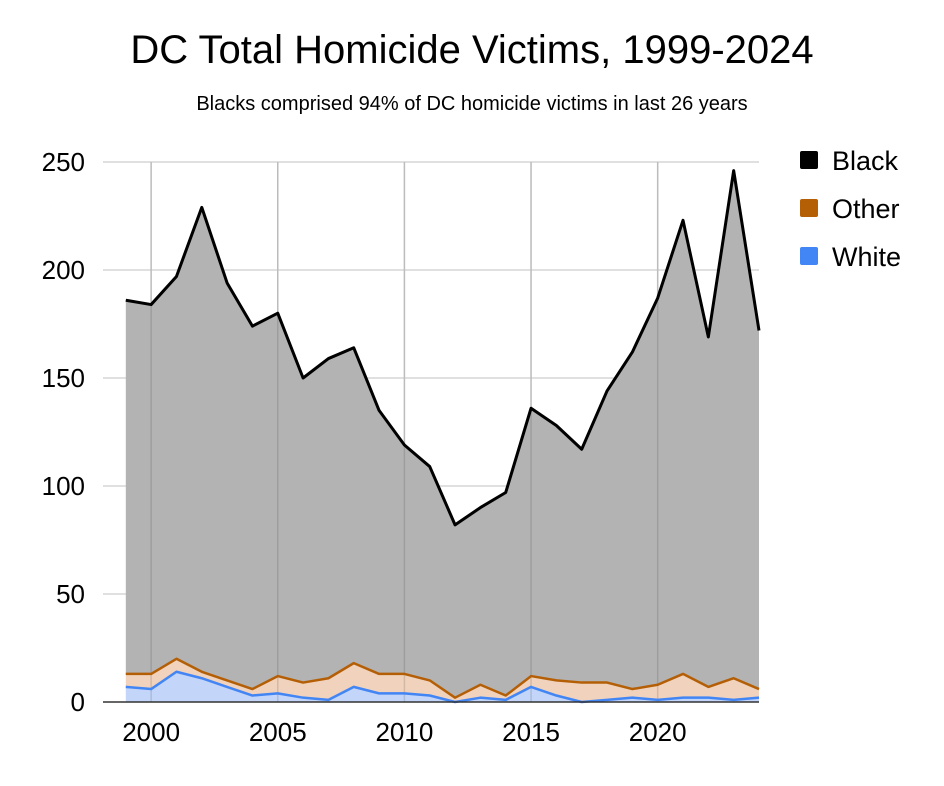 This screenshot has height=786, width=944. I want to click on legend-swatch-white, so click(809, 256).